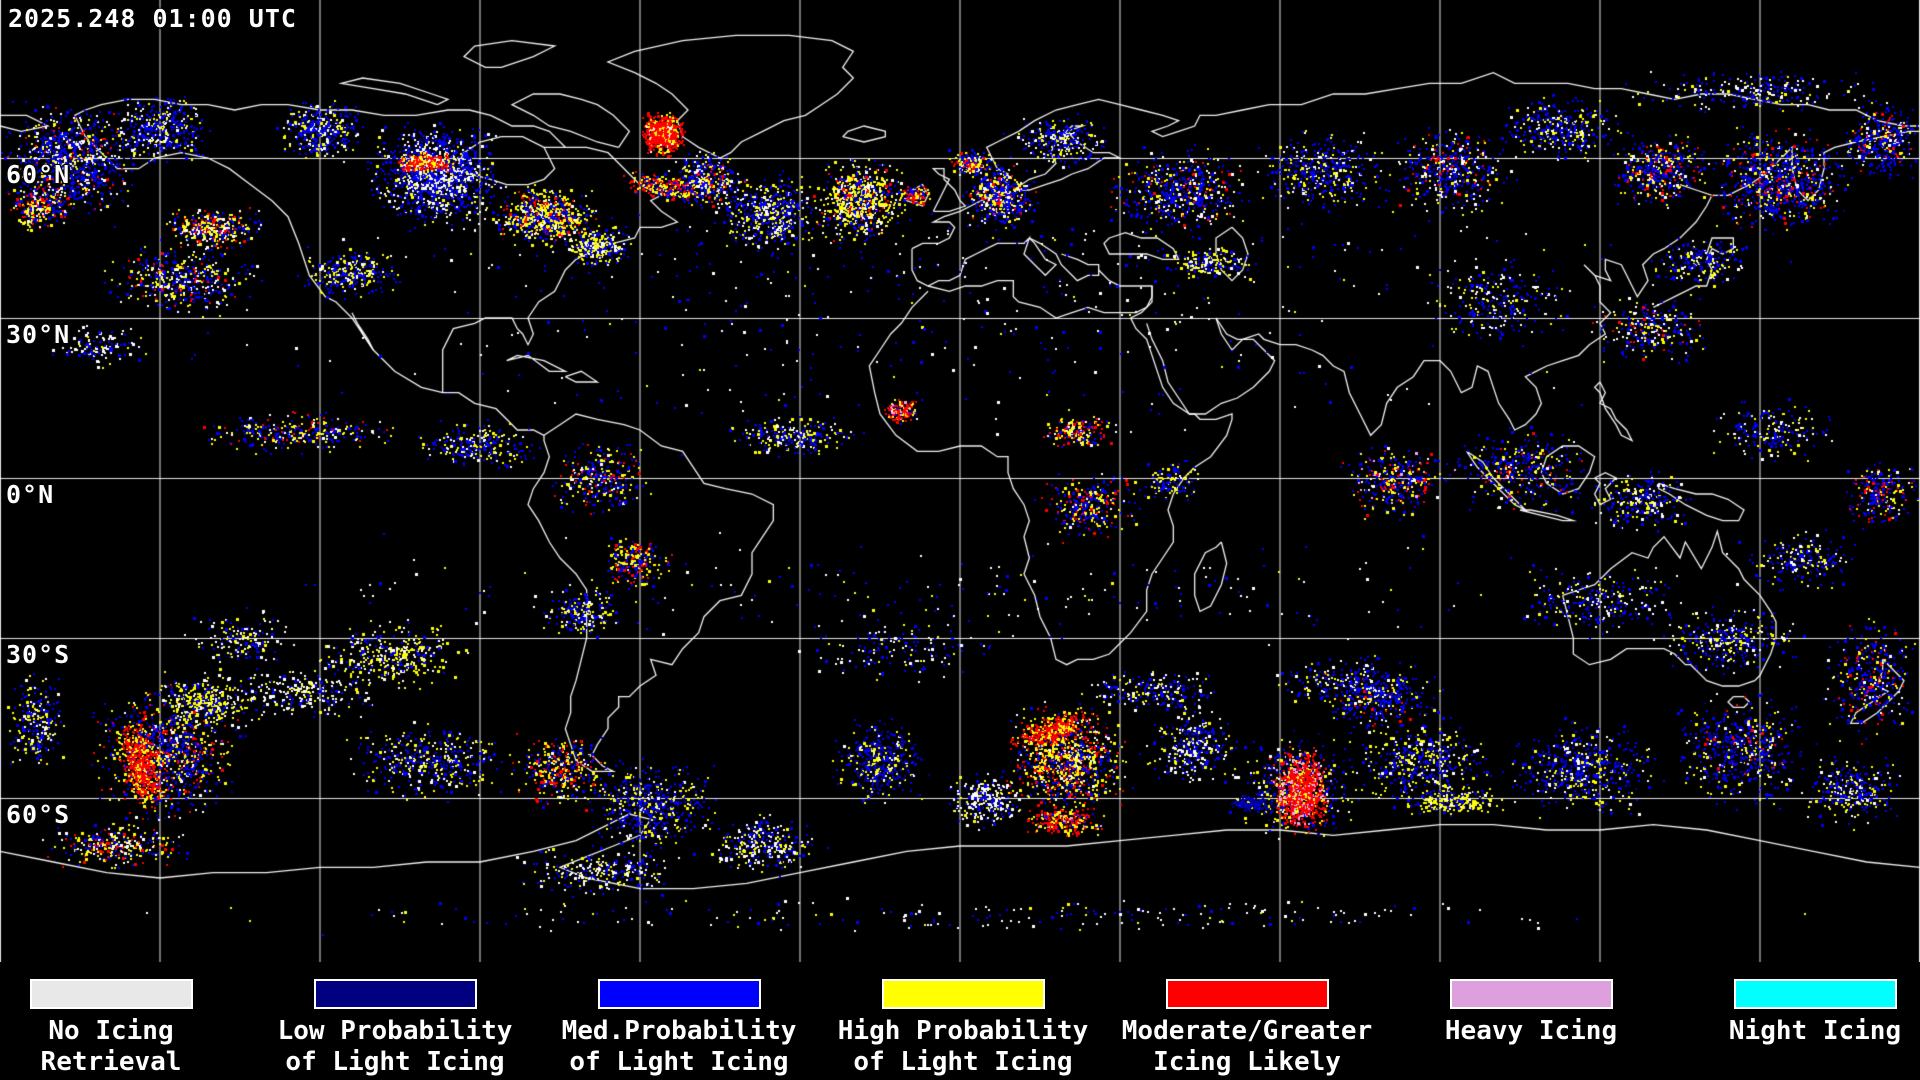 Image resolution: width=1920 pixels, height=1080 pixels. I want to click on legend-item: Low Probability of Light Icing, so click(395, 1020).